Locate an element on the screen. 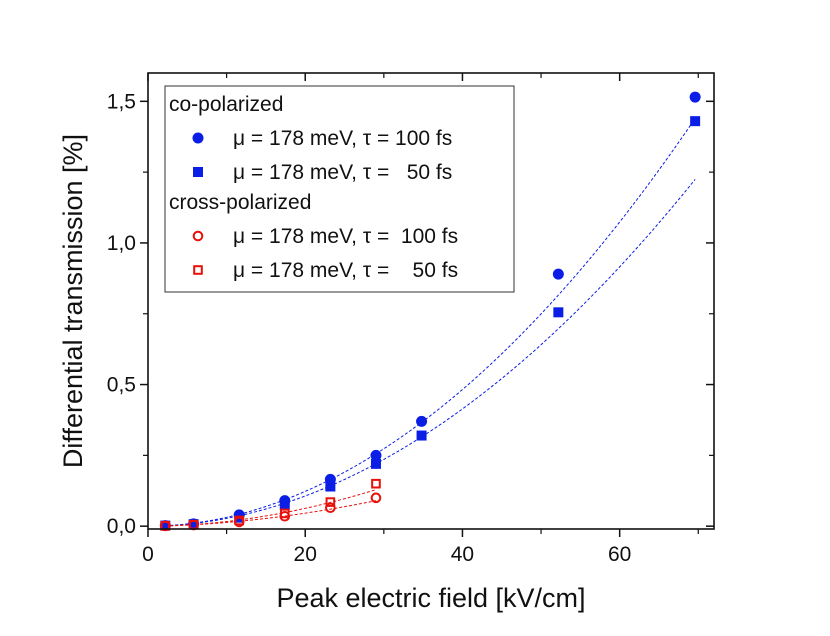 Image resolution: width=830 pixels, height=636 pixels. x-tick-label: 20 is located at coordinates (305, 554).